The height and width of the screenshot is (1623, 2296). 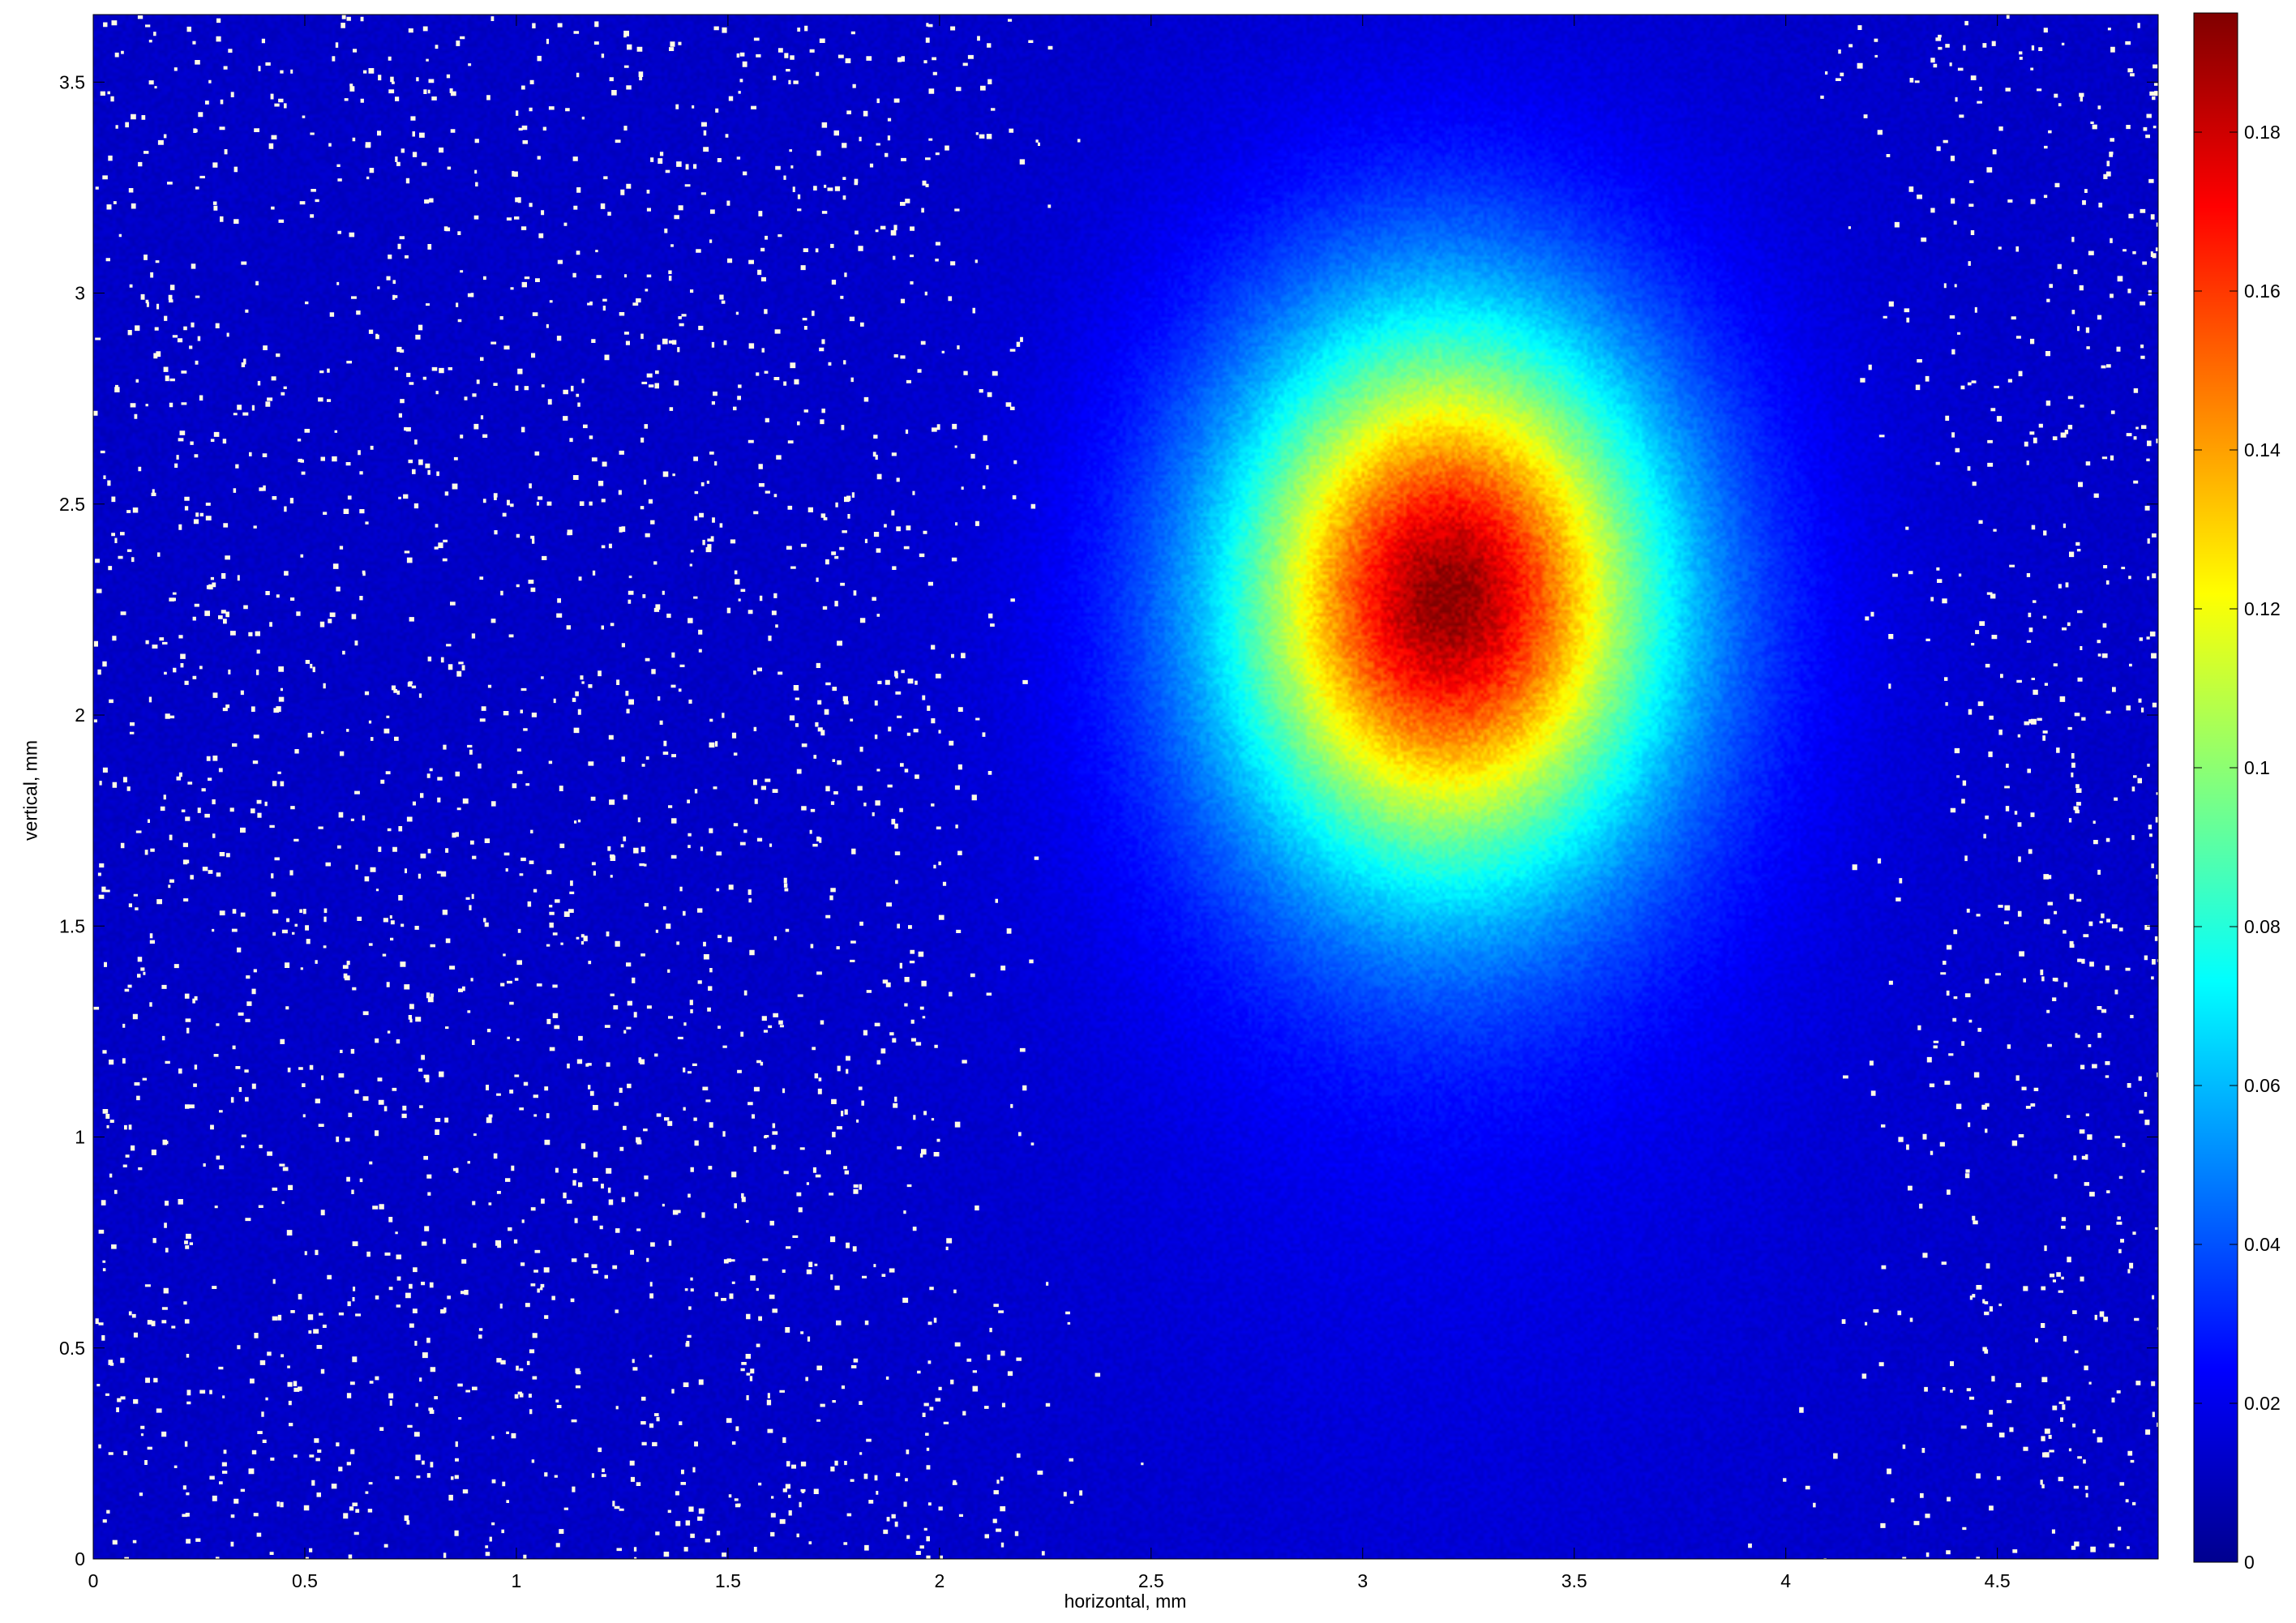 I want to click on x-tick-label: 2, so click(x=939, y=1580).